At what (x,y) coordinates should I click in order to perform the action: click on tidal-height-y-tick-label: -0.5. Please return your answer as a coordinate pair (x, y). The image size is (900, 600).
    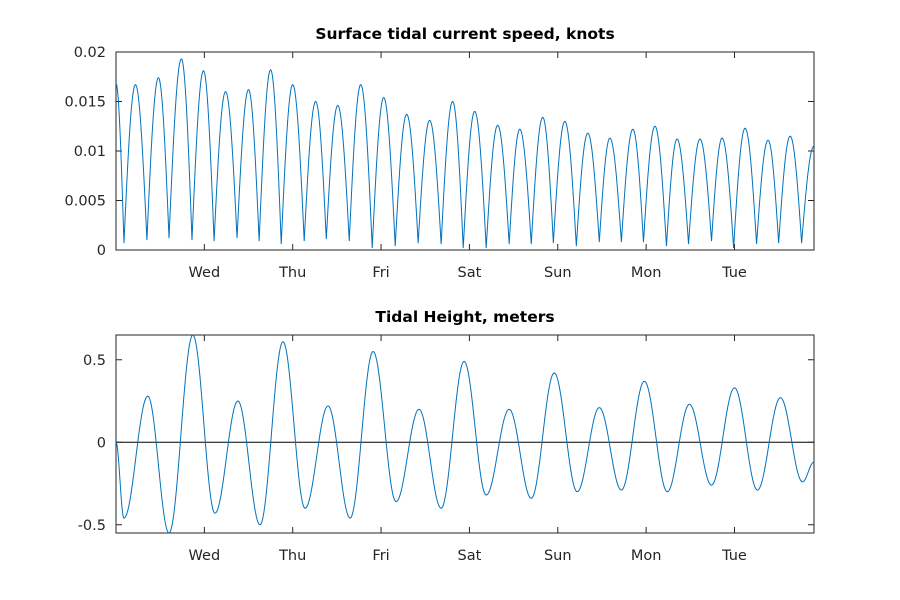
    Looking at the image, I should click on (92, 526).